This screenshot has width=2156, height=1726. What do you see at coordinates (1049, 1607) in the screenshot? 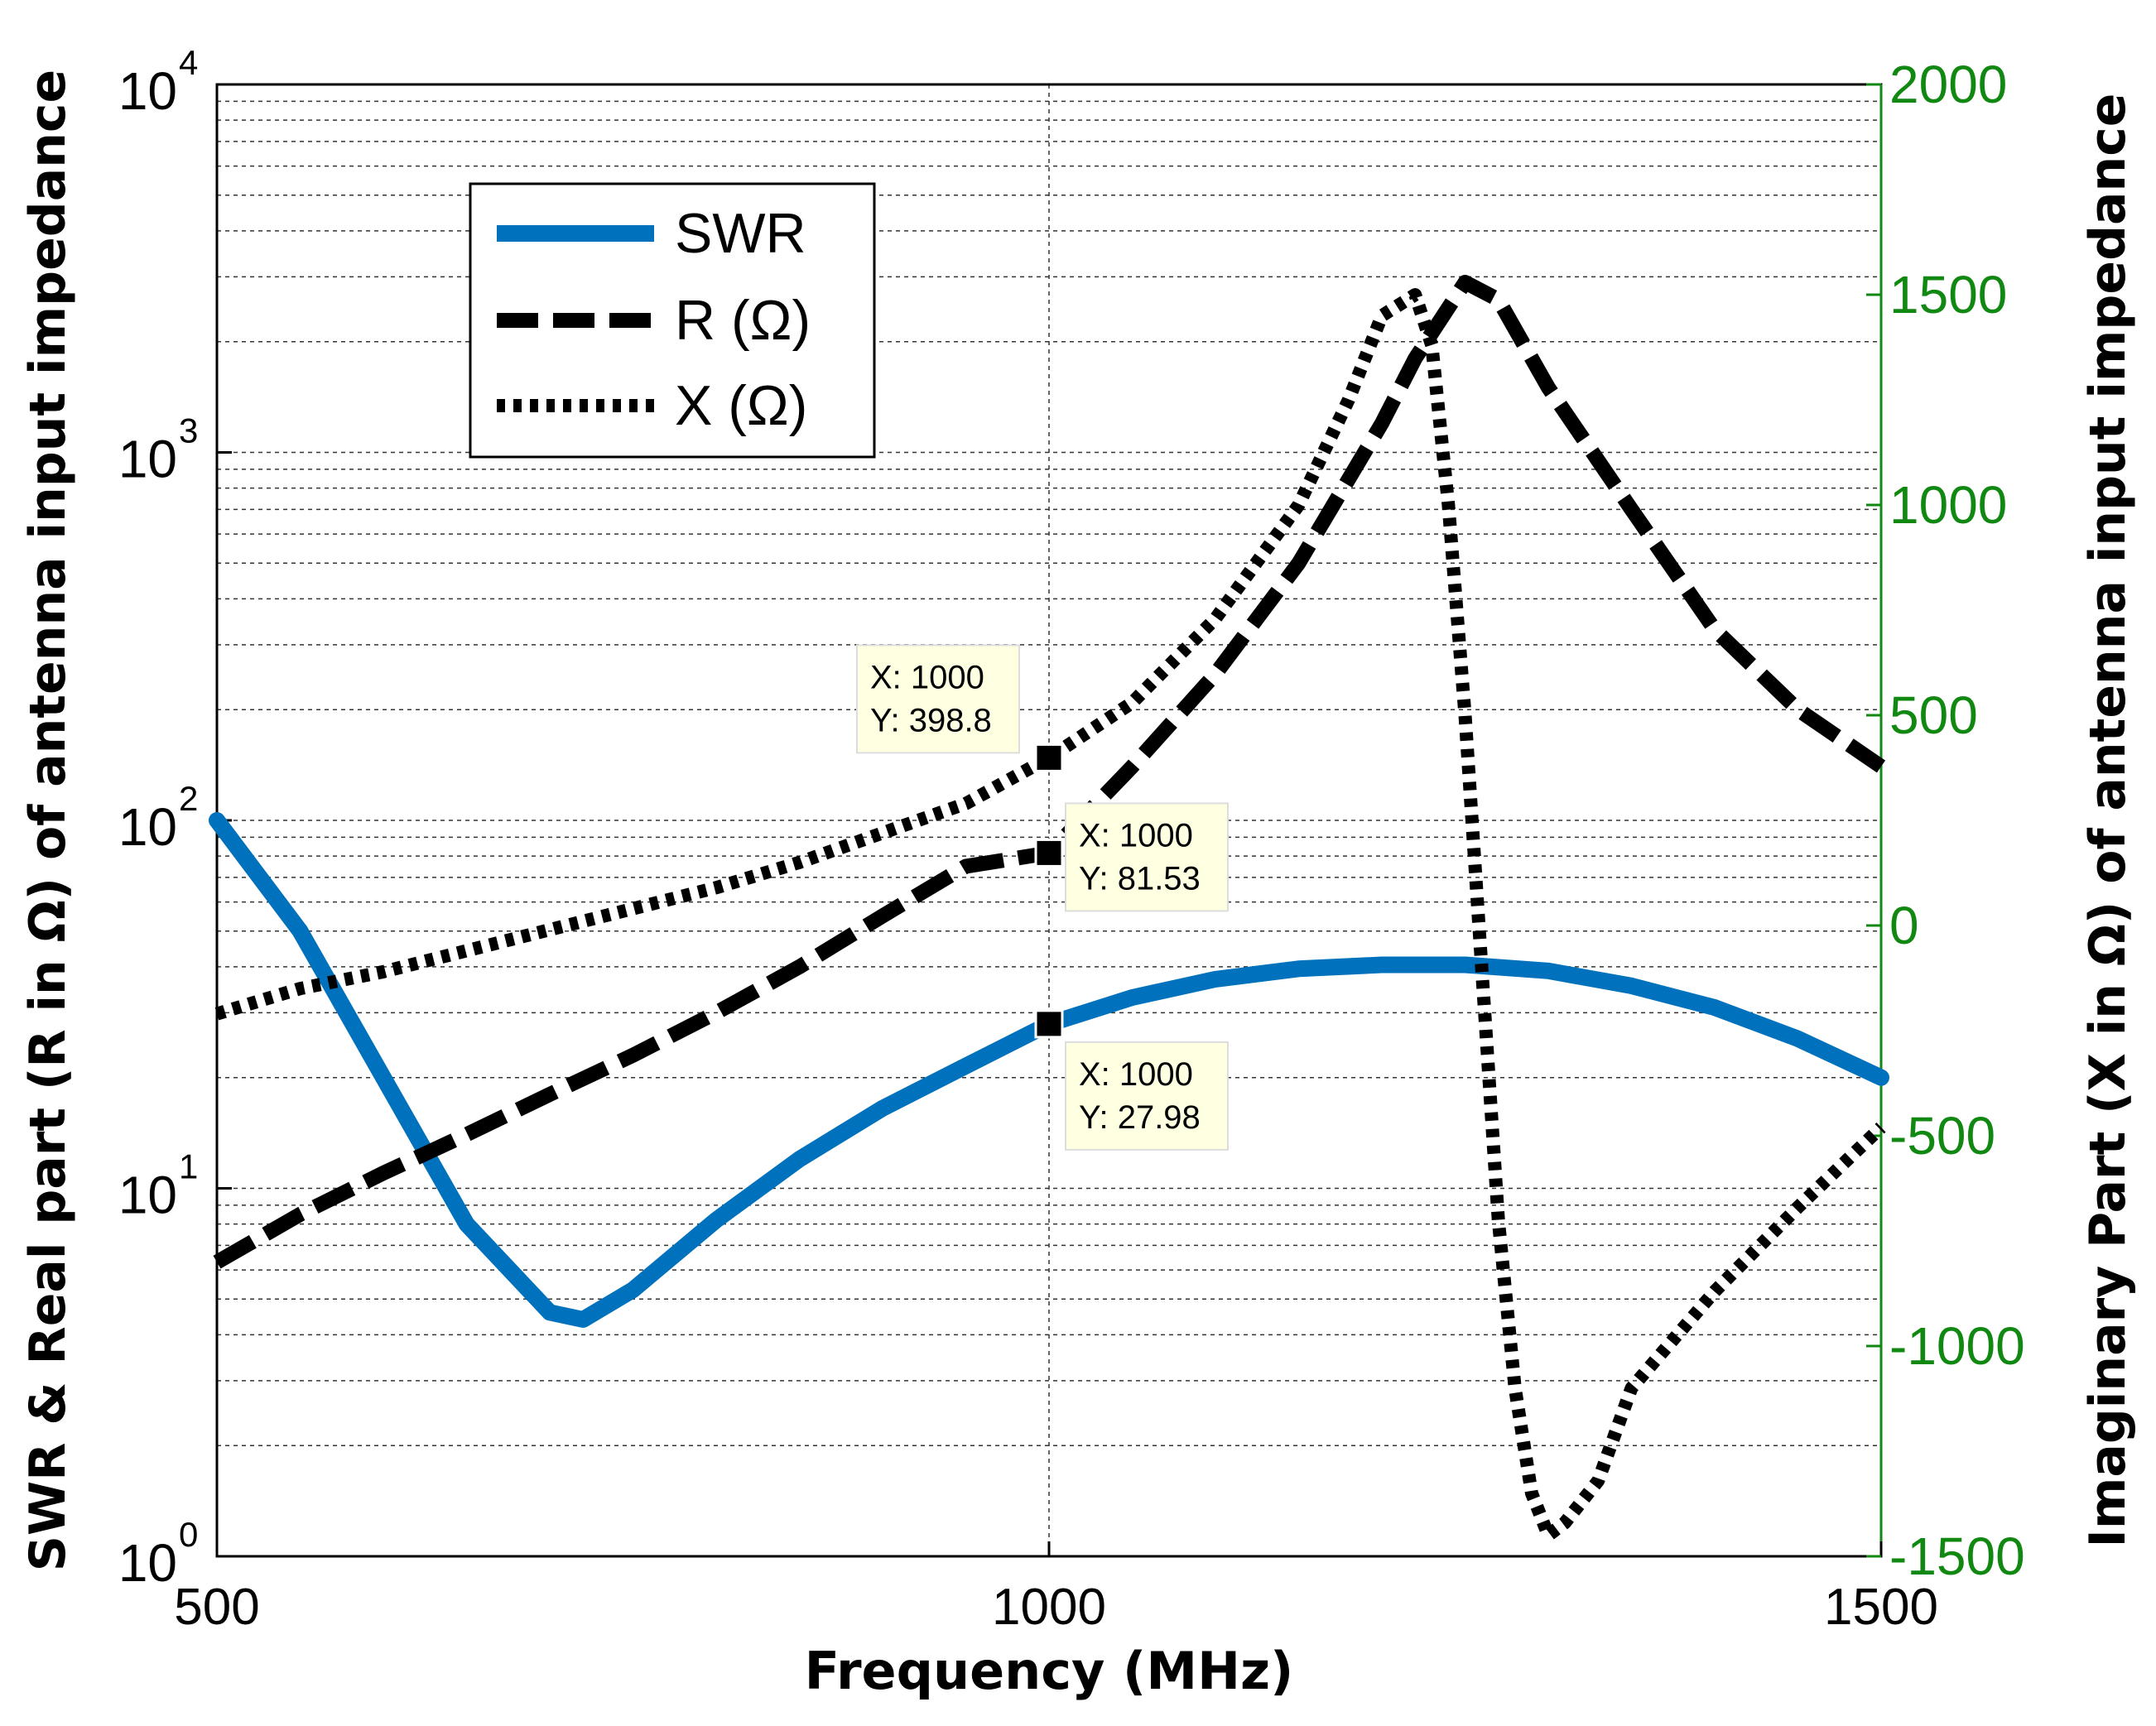
I see `x-tick-label: 1000` at bounding box center [1049, 1607].